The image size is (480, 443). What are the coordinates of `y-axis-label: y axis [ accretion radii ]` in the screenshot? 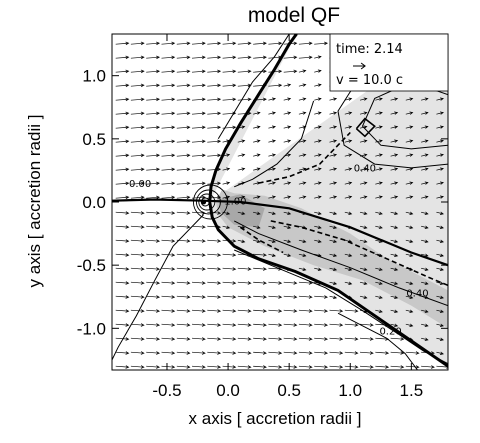 It's located at (34, 201).